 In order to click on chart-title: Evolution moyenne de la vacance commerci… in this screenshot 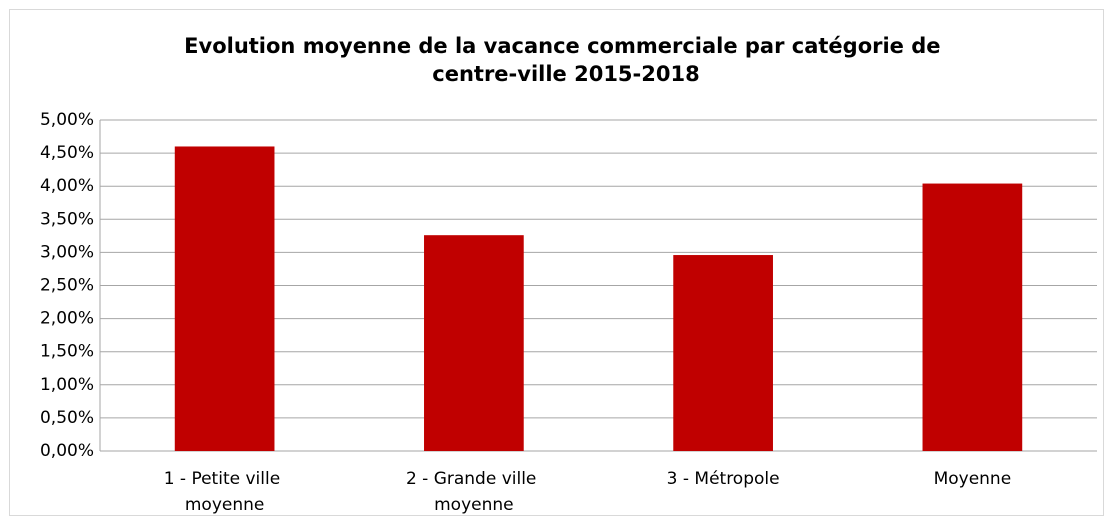, I will do `click(566, 60)`.